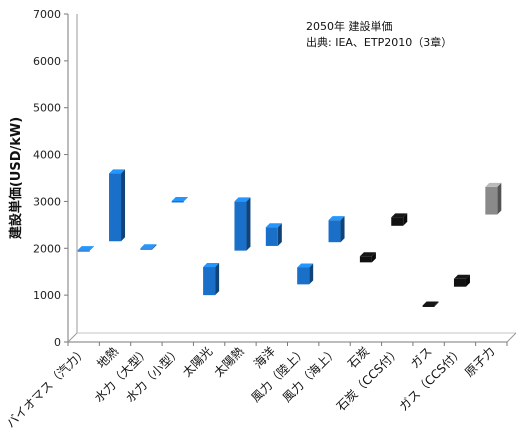  I want to click on category-label-0: バイオマス（汽力）, so click(46, 387).